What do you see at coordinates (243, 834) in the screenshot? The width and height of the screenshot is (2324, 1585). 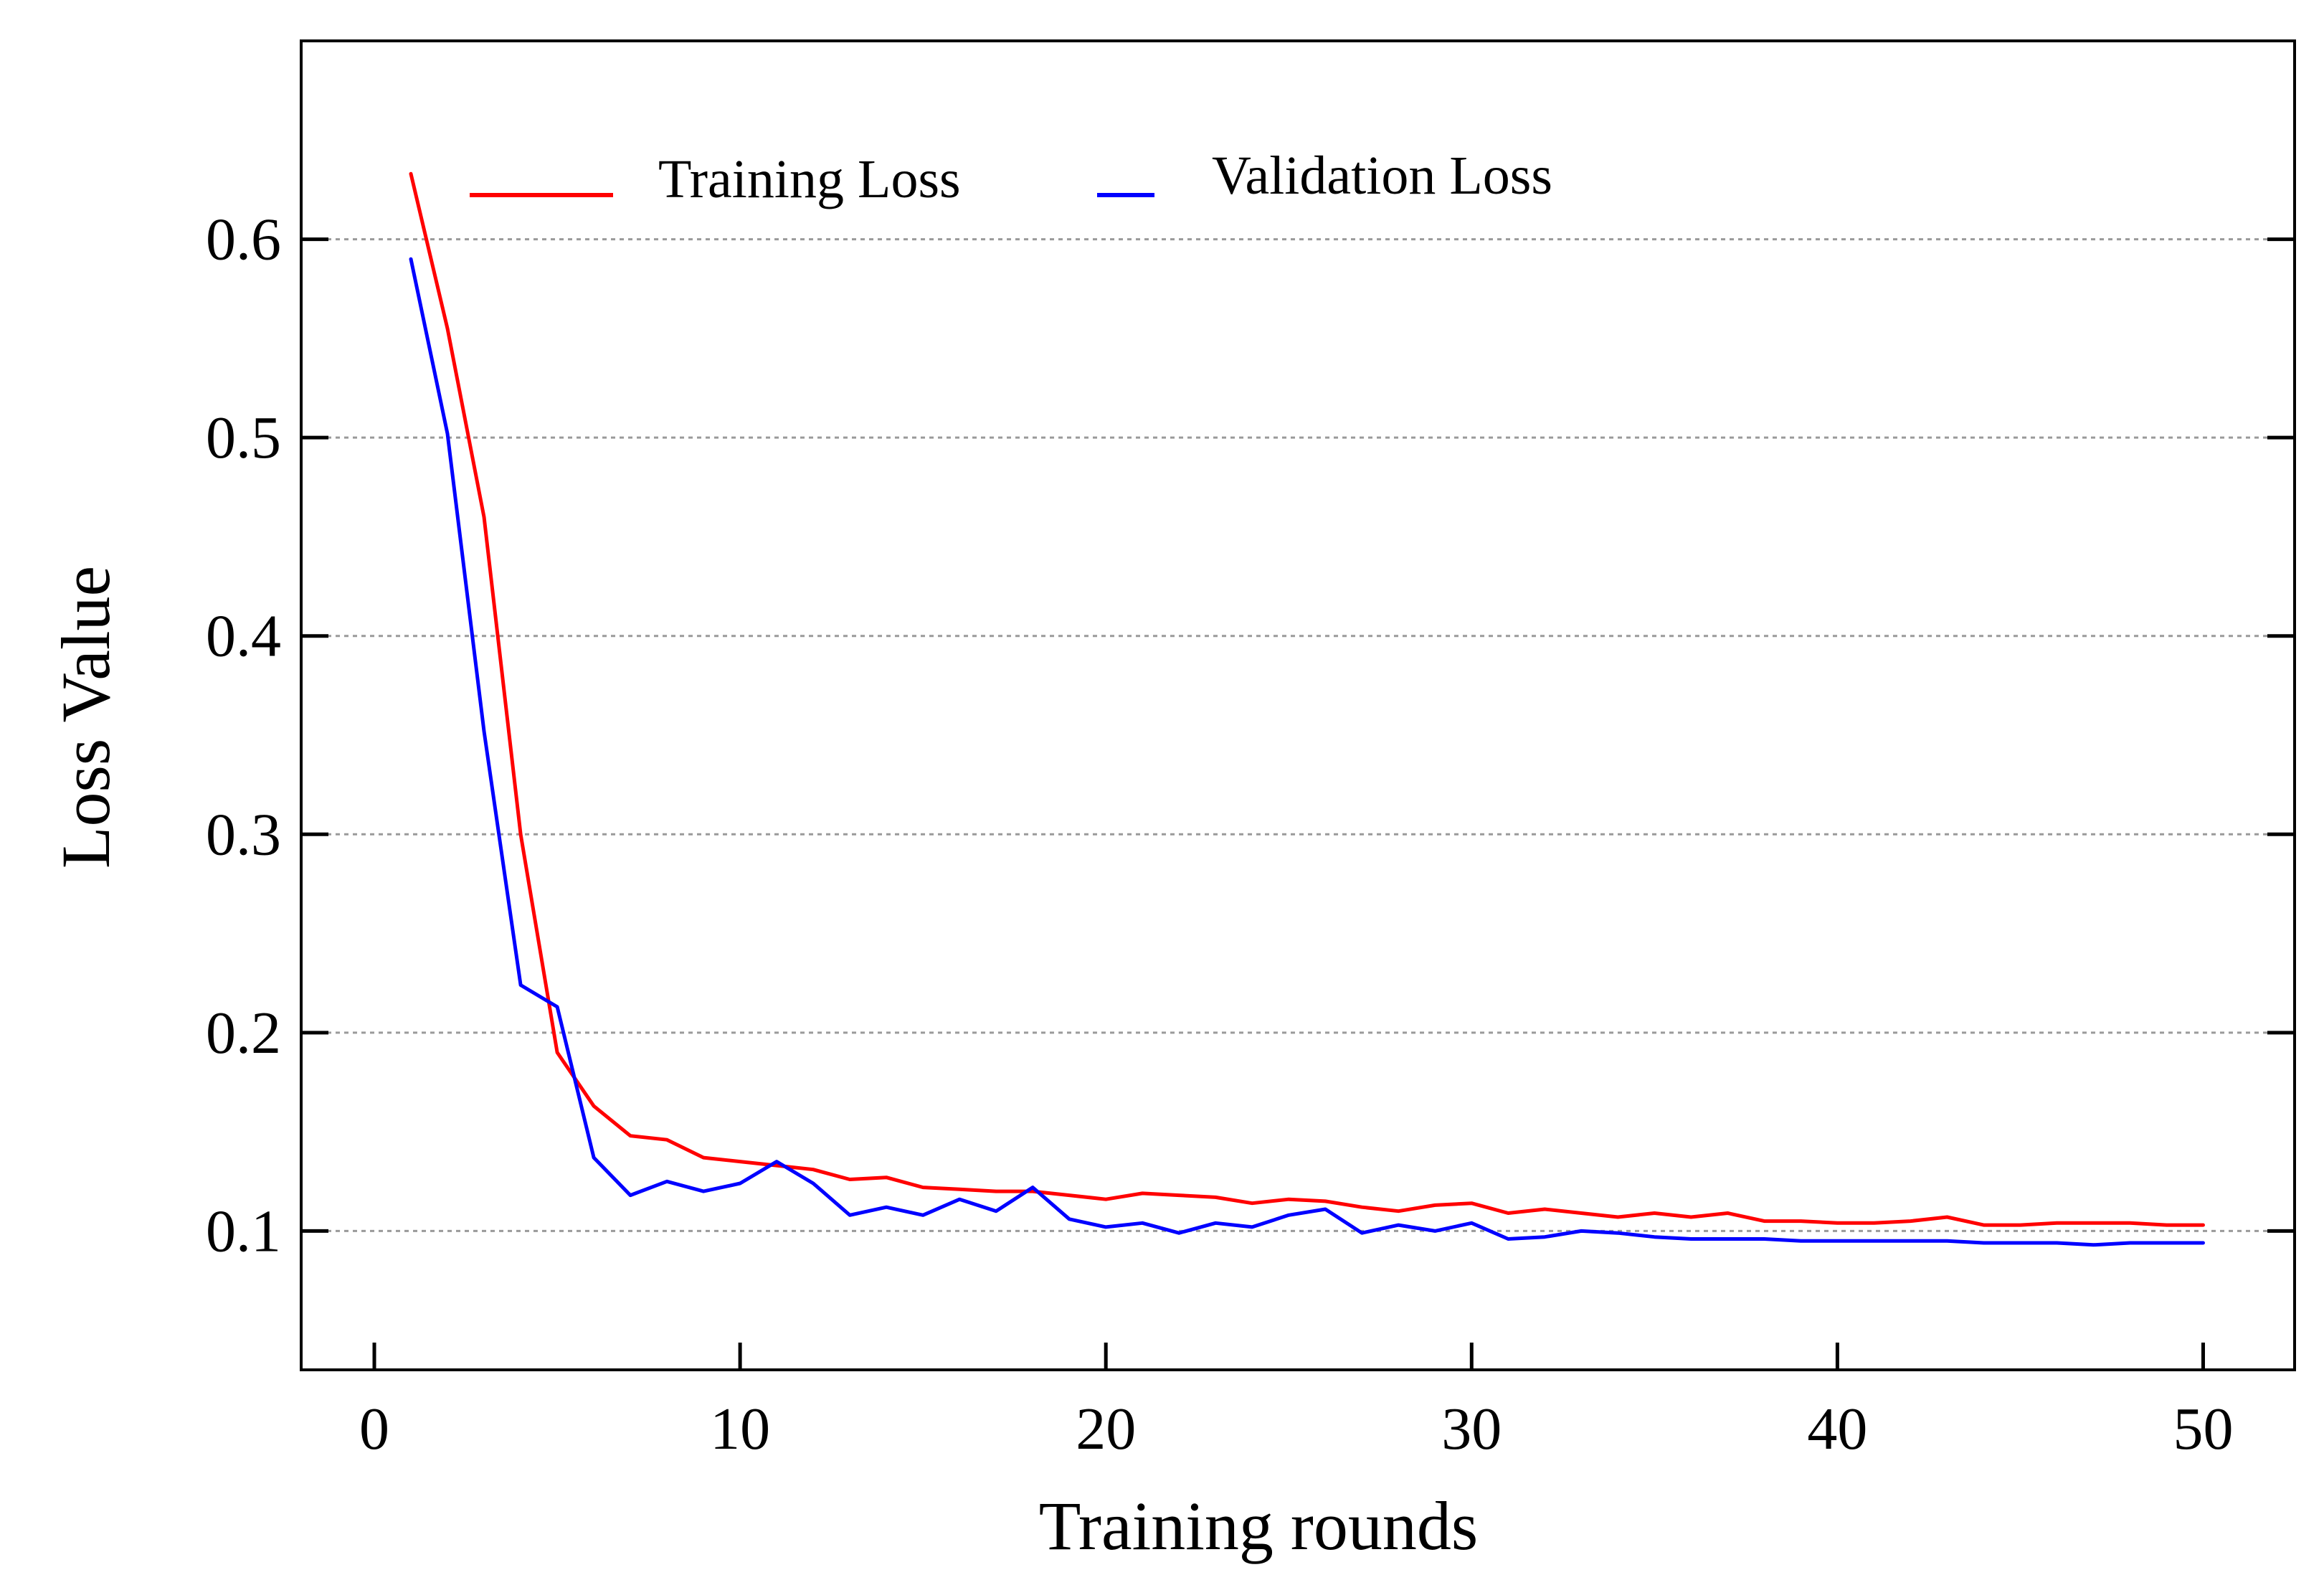 I see `y-tick-label: 0.3` at bounding box center [243, 834].